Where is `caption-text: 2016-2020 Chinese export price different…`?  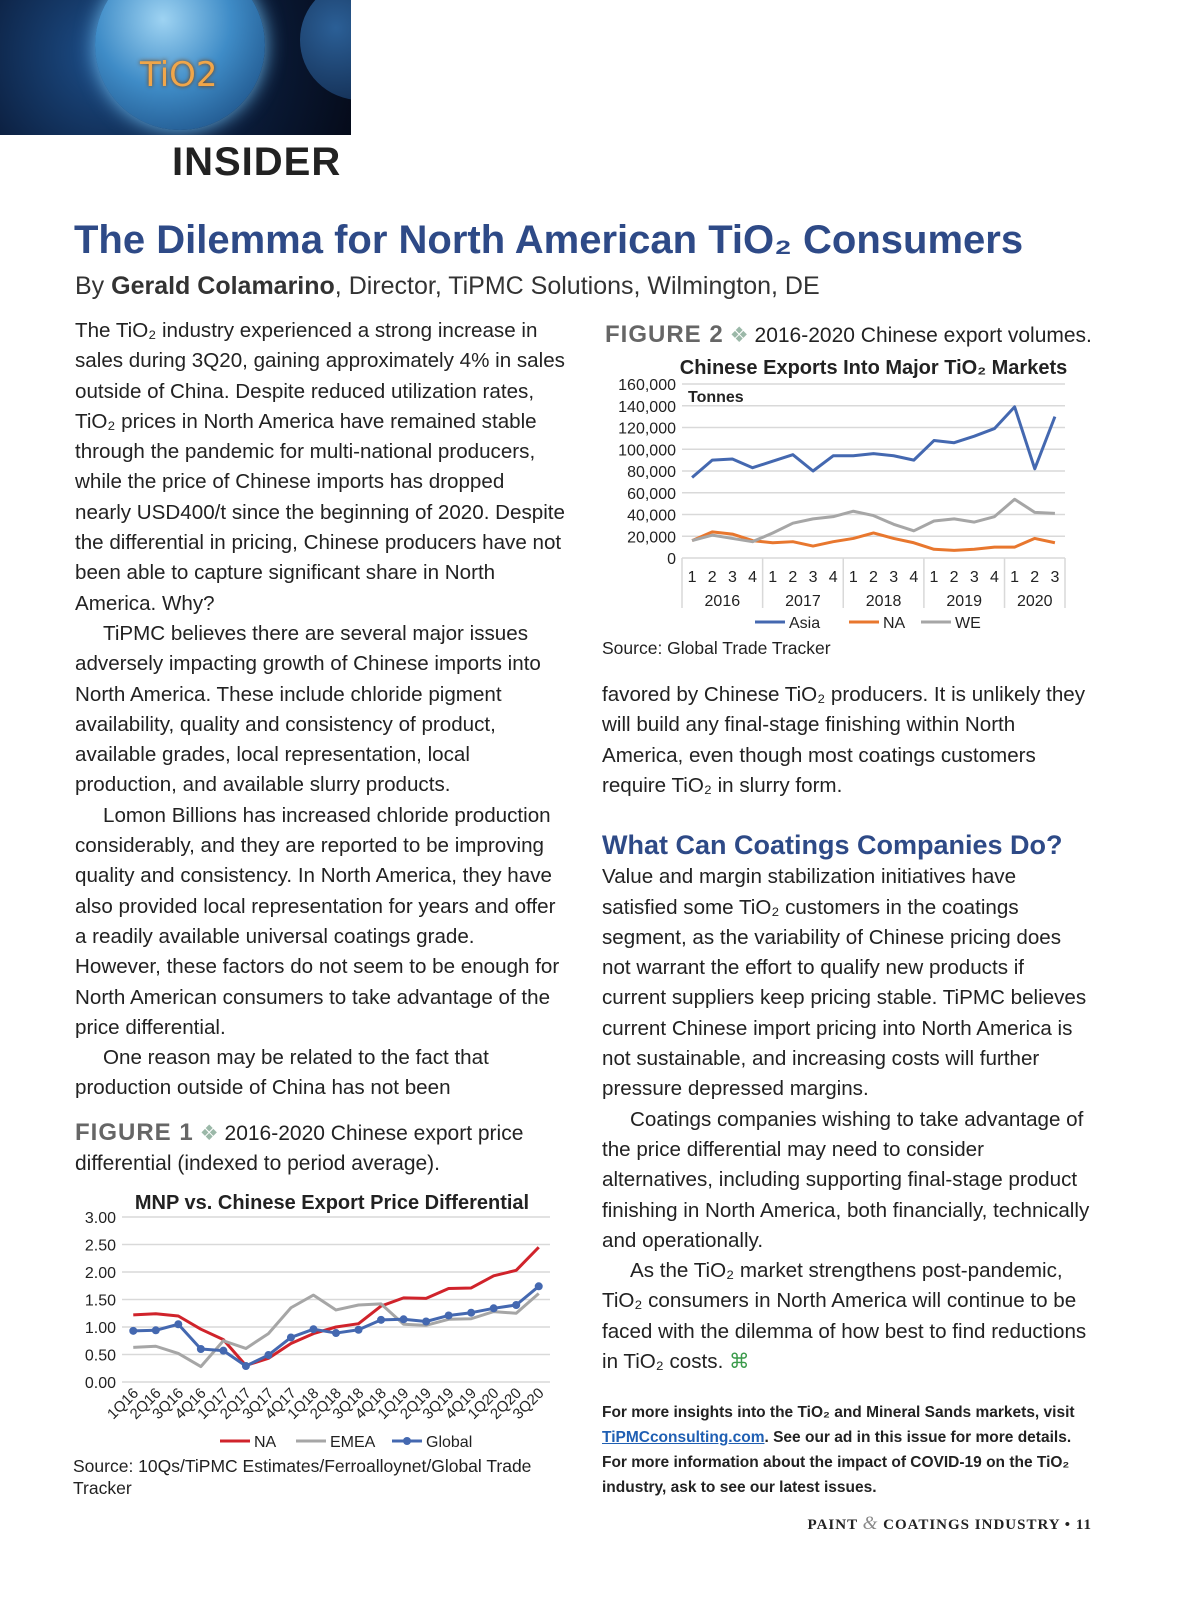
caption-text: 2016-2020 Chinese export price different… is located at coordinates (299, 1148).